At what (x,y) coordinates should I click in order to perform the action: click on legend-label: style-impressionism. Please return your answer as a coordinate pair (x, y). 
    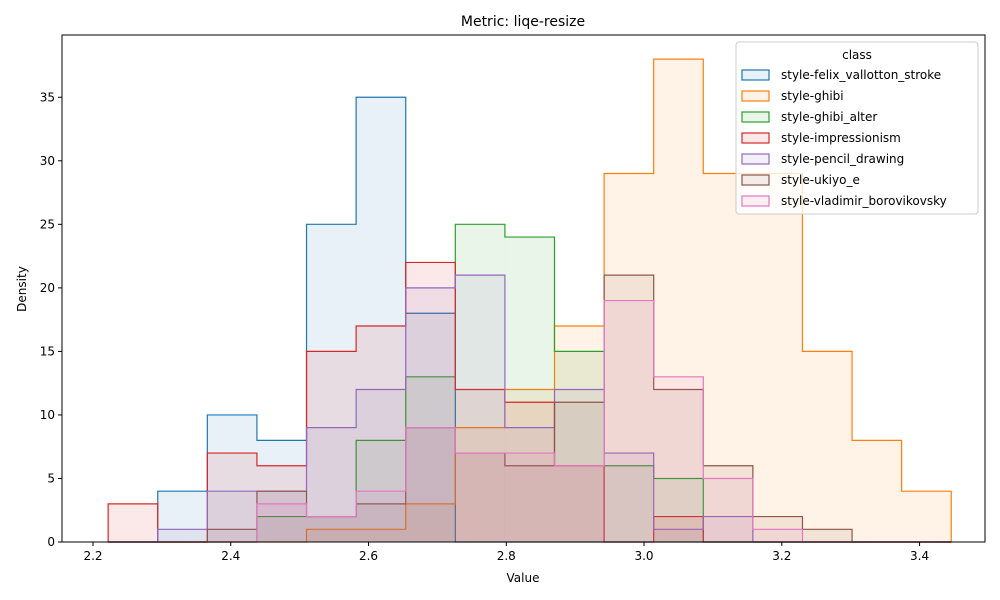
    Looking at the image, I should click on (841, 138).